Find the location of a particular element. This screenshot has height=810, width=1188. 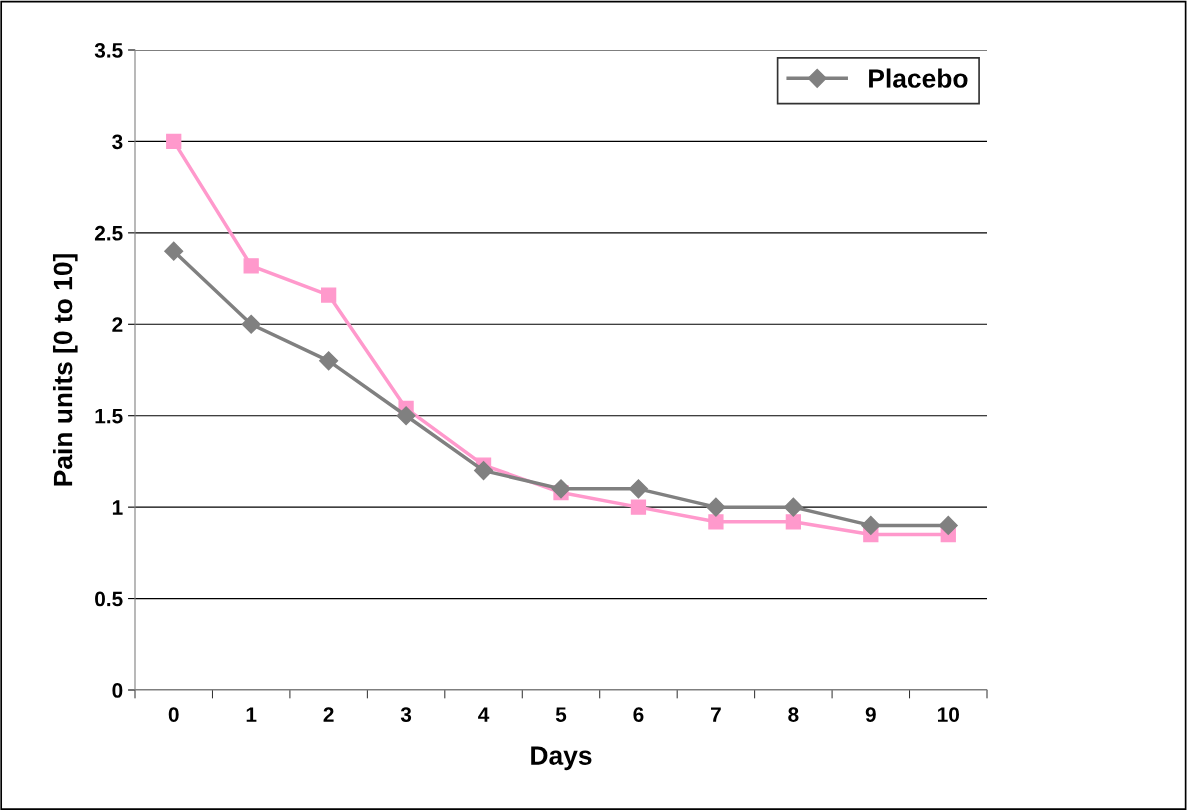

x-tick-label: 10 is located at coordinates (949, 714).